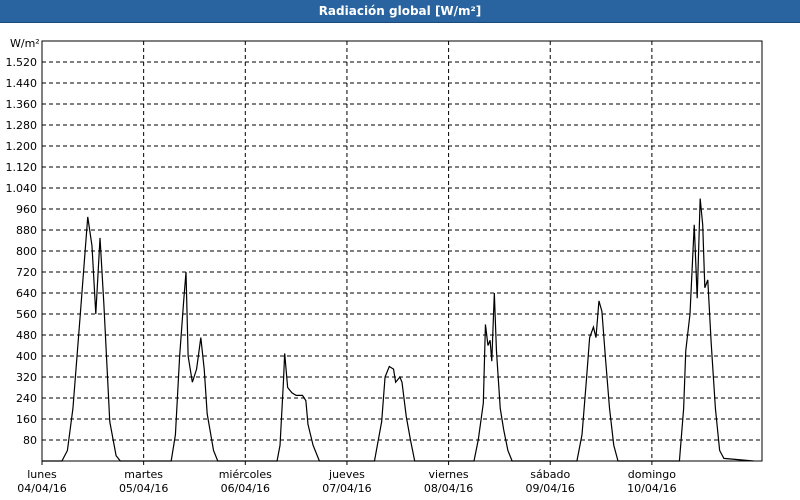 The height and width of the screenshot is (500, 800). Describe the element at coordinates (550, 474) in the screenshot. I see `x-tick-label: sábado` at that location.